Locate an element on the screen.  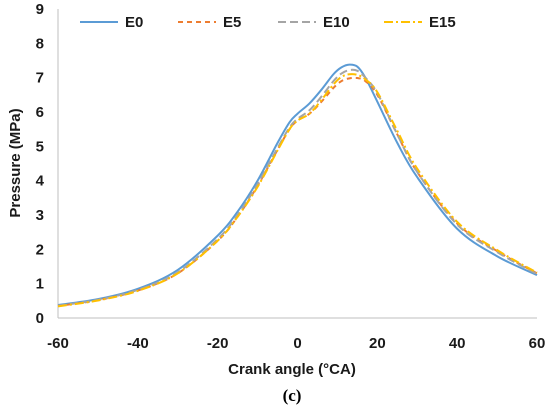
y-tick-label: 6 is located at coordinates (40, 112).